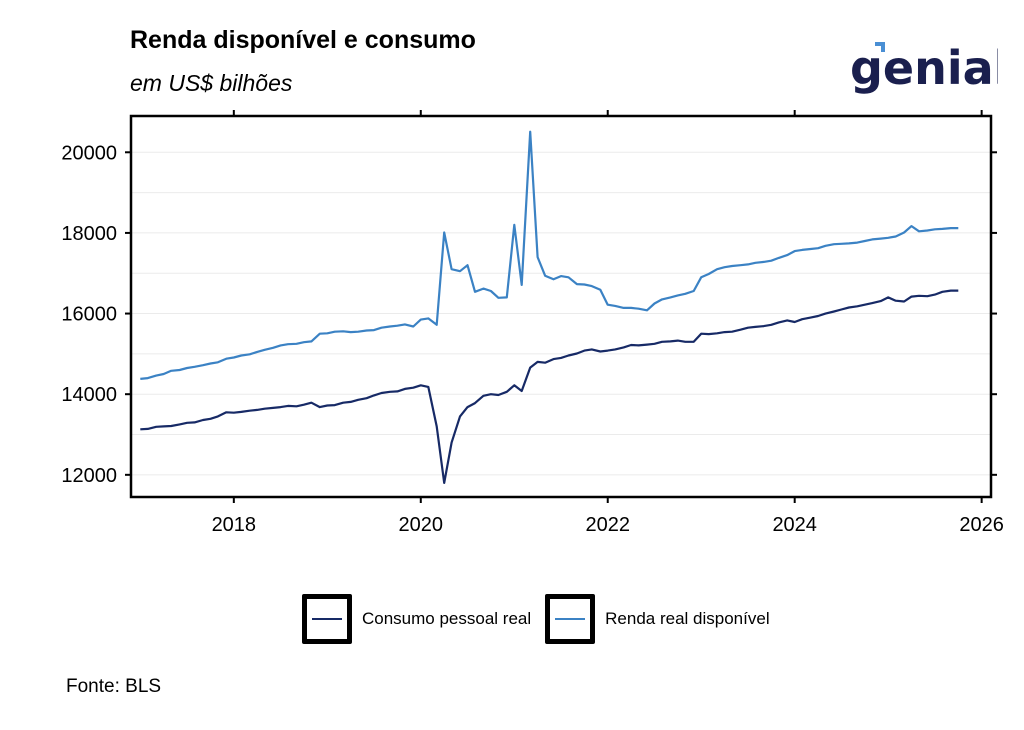  I want to click on legend-label-consumo: Consumo pessoal real, so click(447, 618).